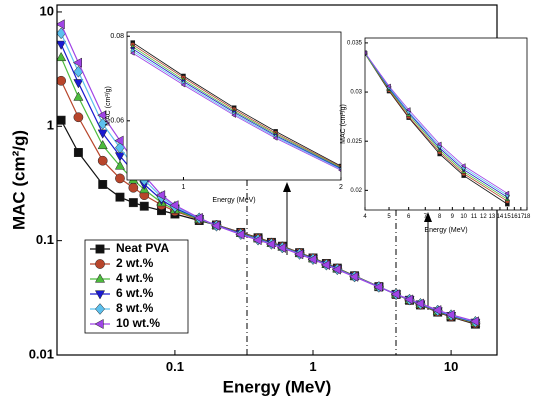 The width and height of the screenshot is (550, 409). I want to click on legend-box, so click(136, 286).